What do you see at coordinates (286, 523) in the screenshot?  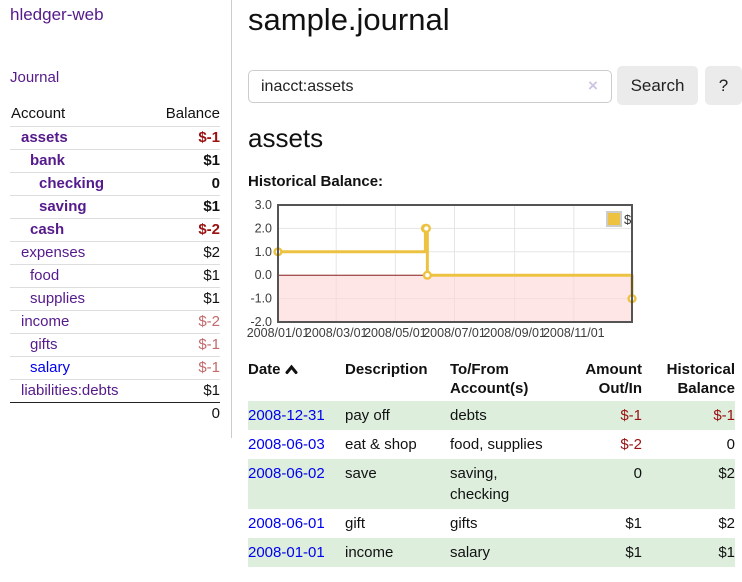 I see `transaction-date-link: 2008-06-01` at bounding box center [286, 523].